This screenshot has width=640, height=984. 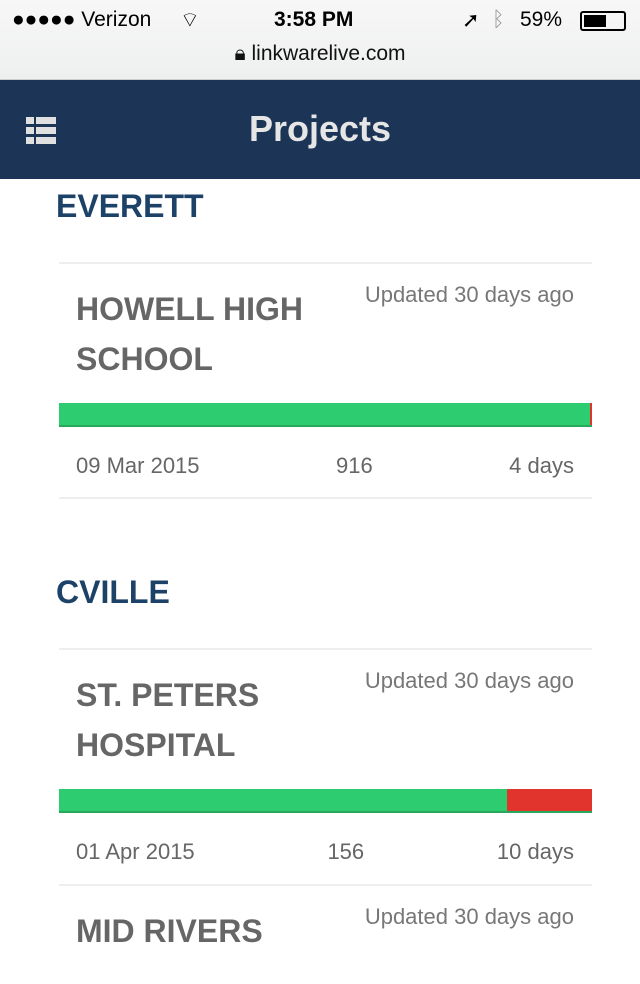 I want to click on bluetooth-icon: ᛒ, so click(x=498, y=19).